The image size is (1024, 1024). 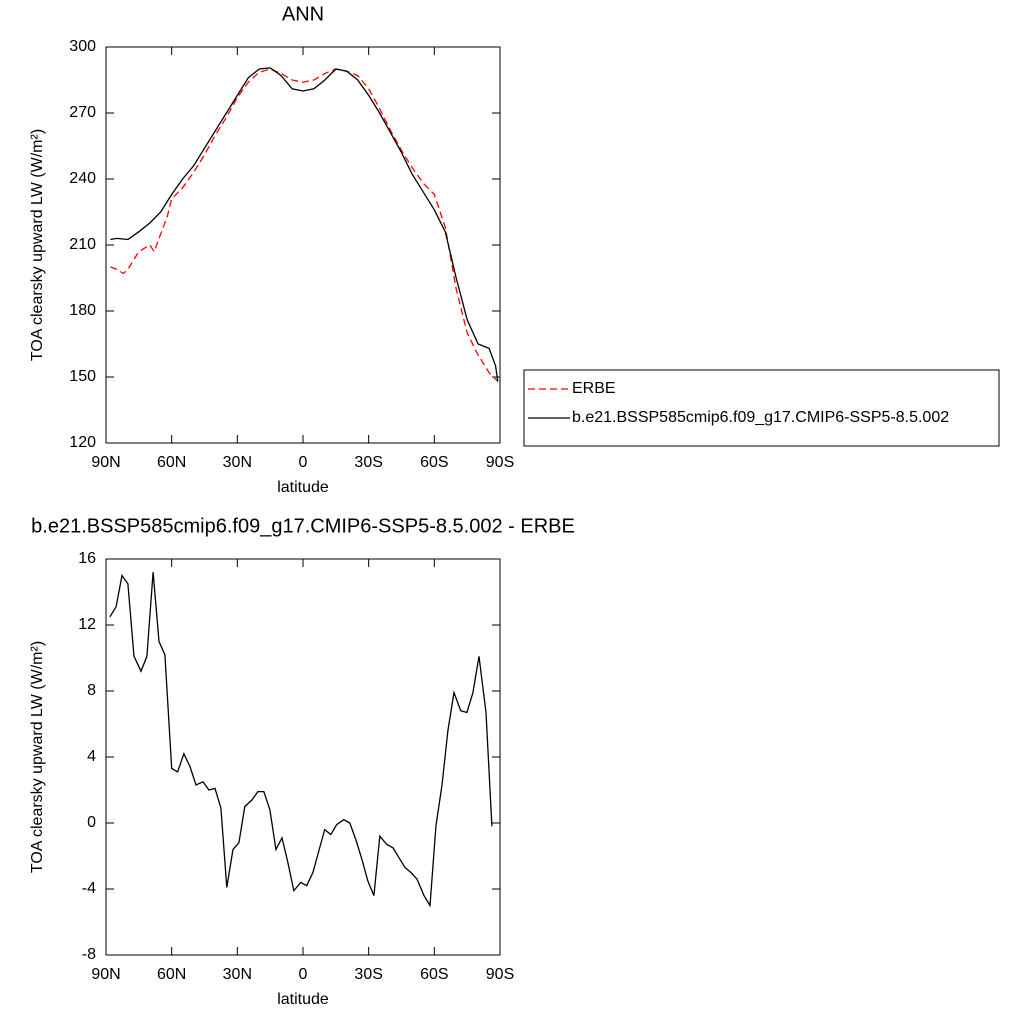 I want to click on chart-title: ANN, so click(x=303, y=14).